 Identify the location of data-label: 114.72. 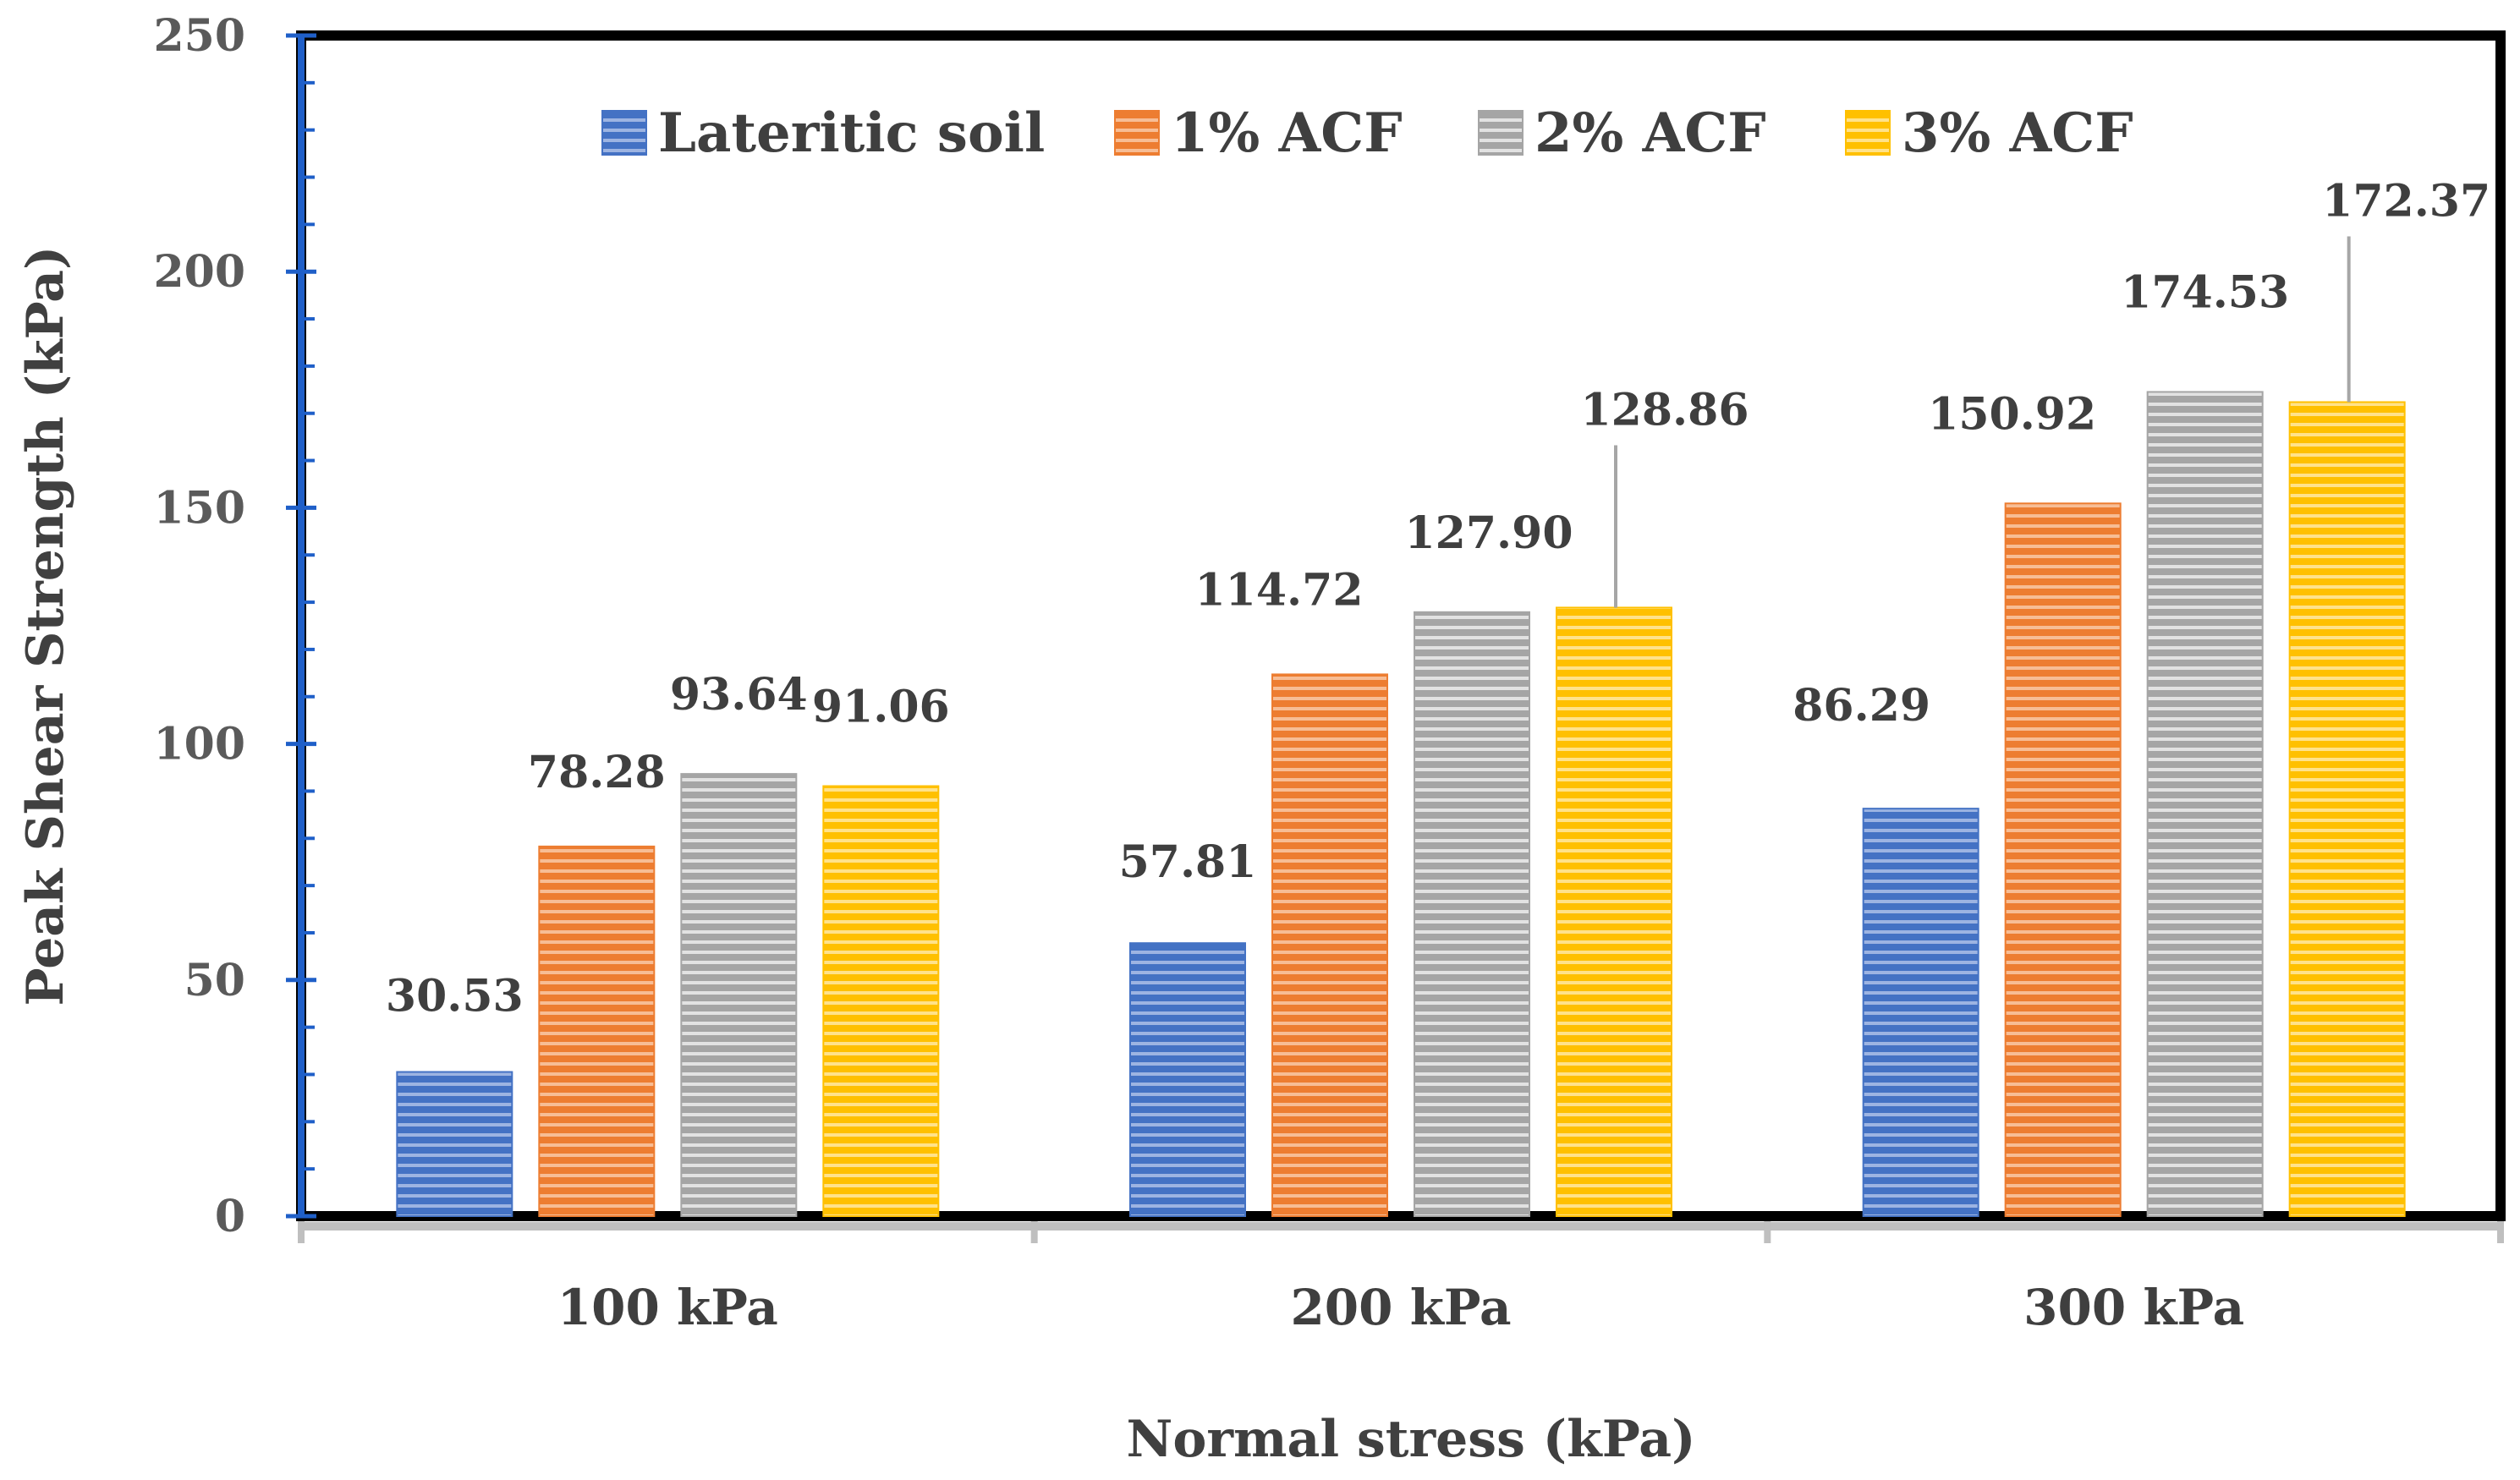
(1278, 590).